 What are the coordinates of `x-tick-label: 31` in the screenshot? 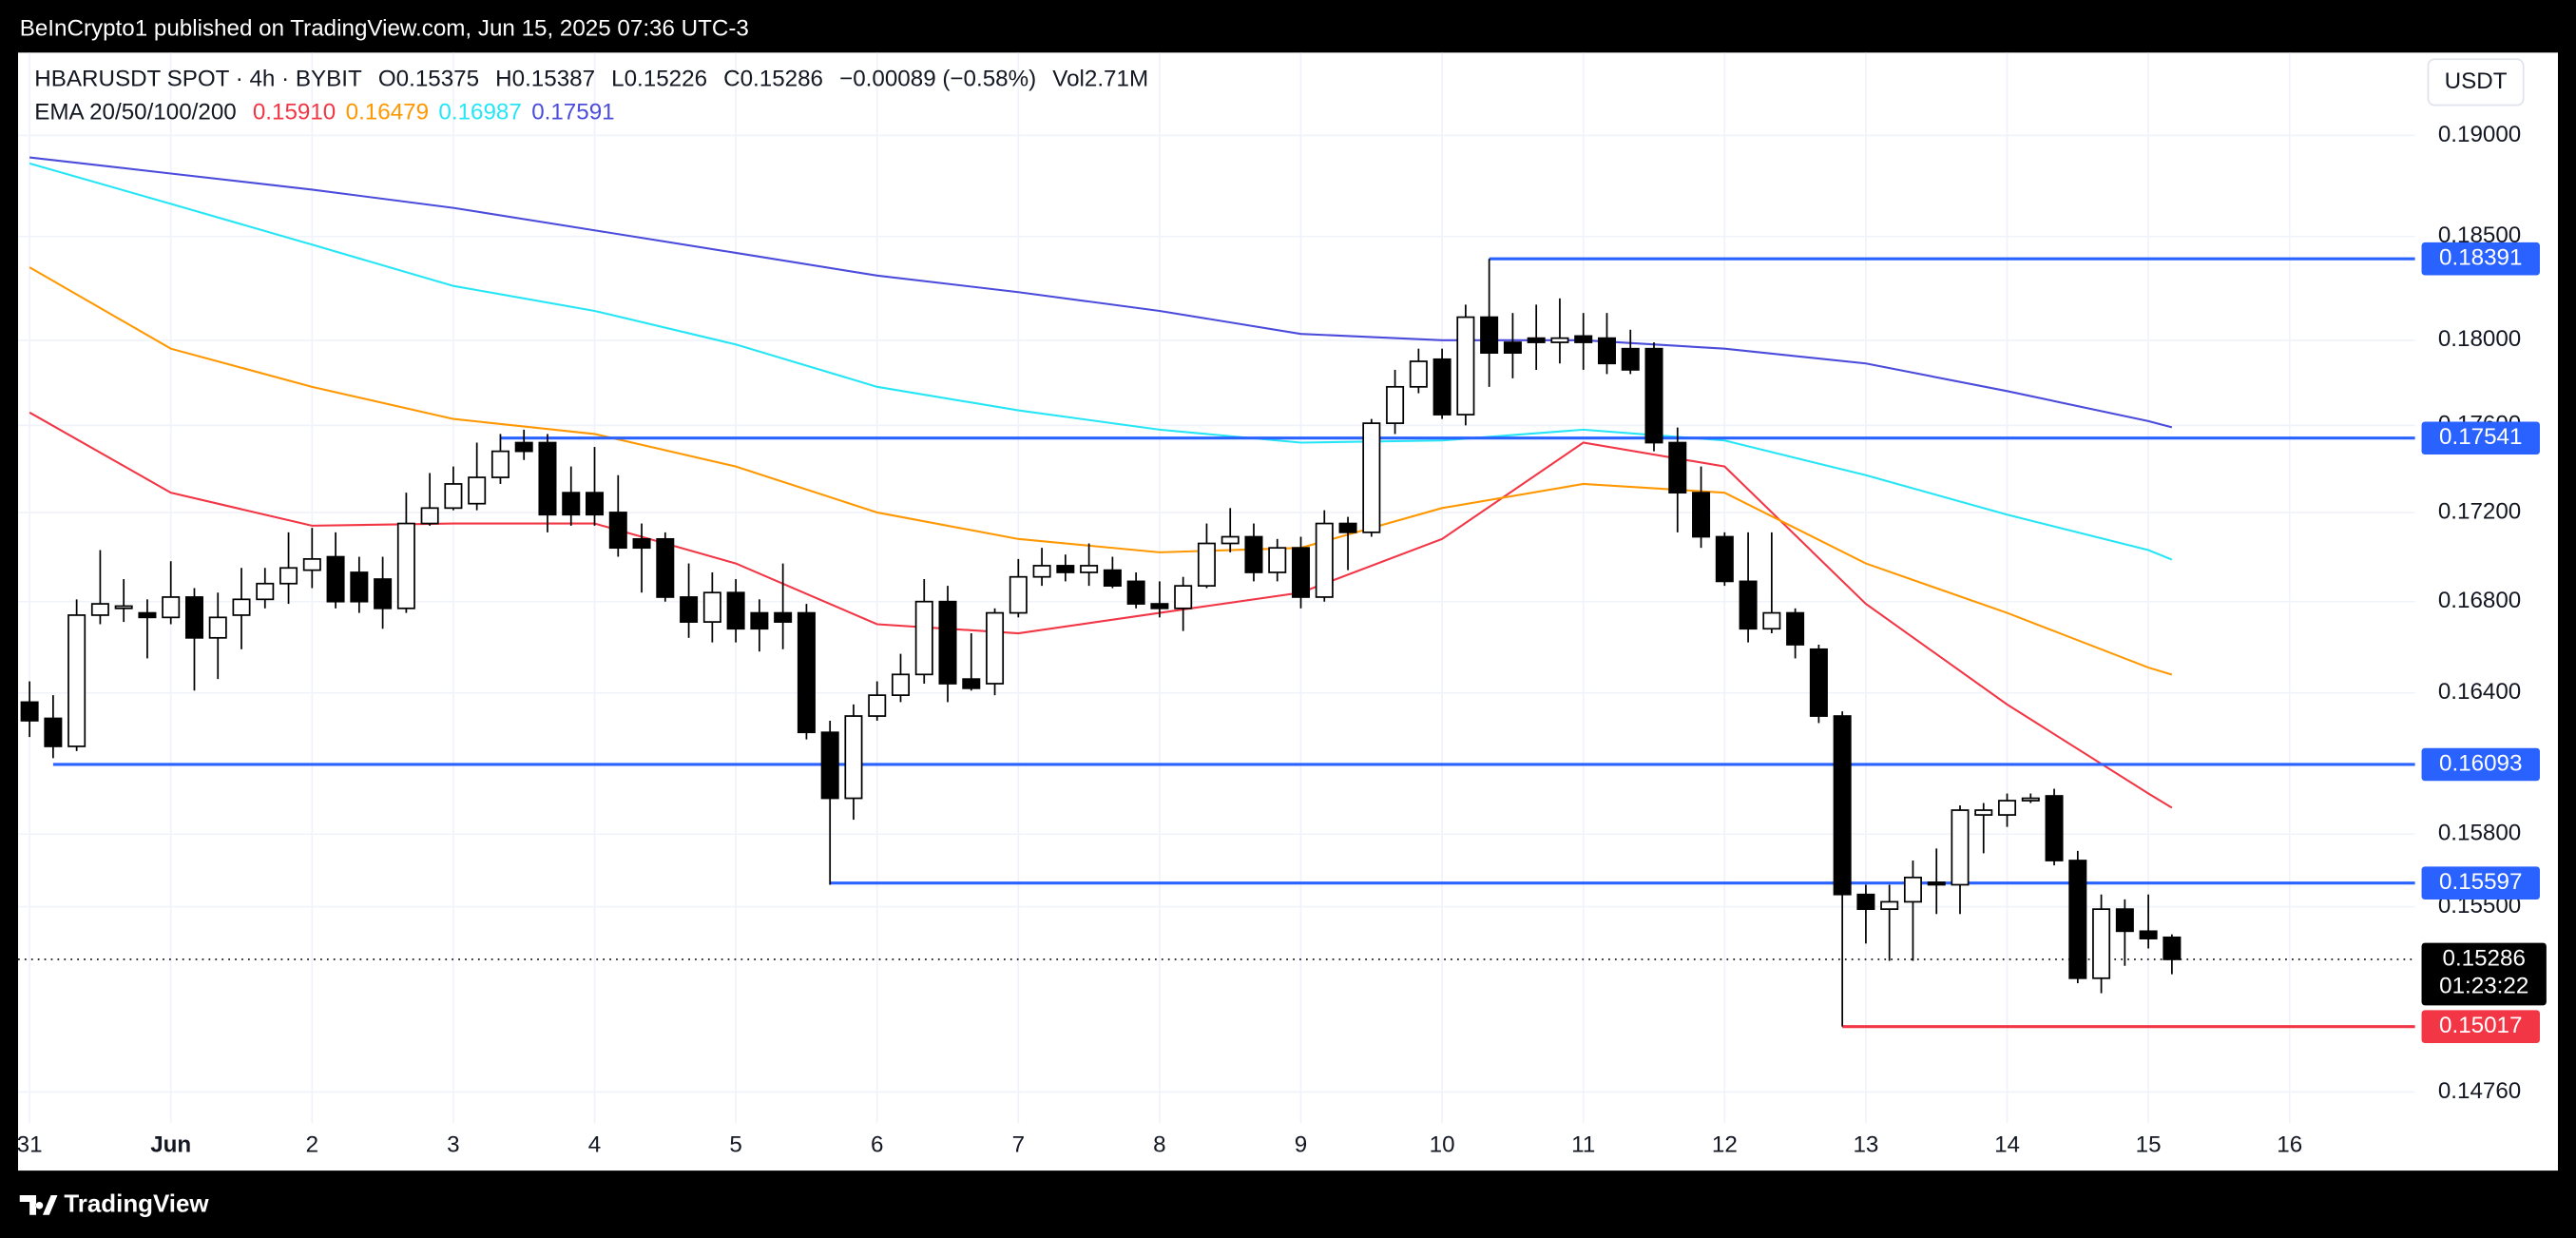 It's located at (30, 1145).